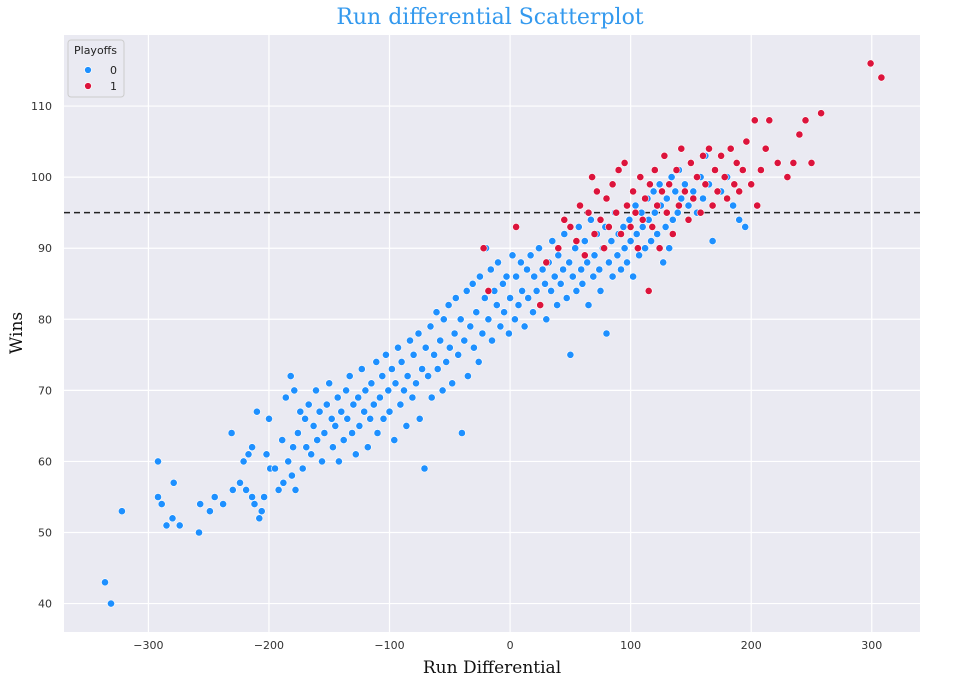 The image size is (955, 687). I want to click on legend: Playoffs 0 1, so click(96, 68).